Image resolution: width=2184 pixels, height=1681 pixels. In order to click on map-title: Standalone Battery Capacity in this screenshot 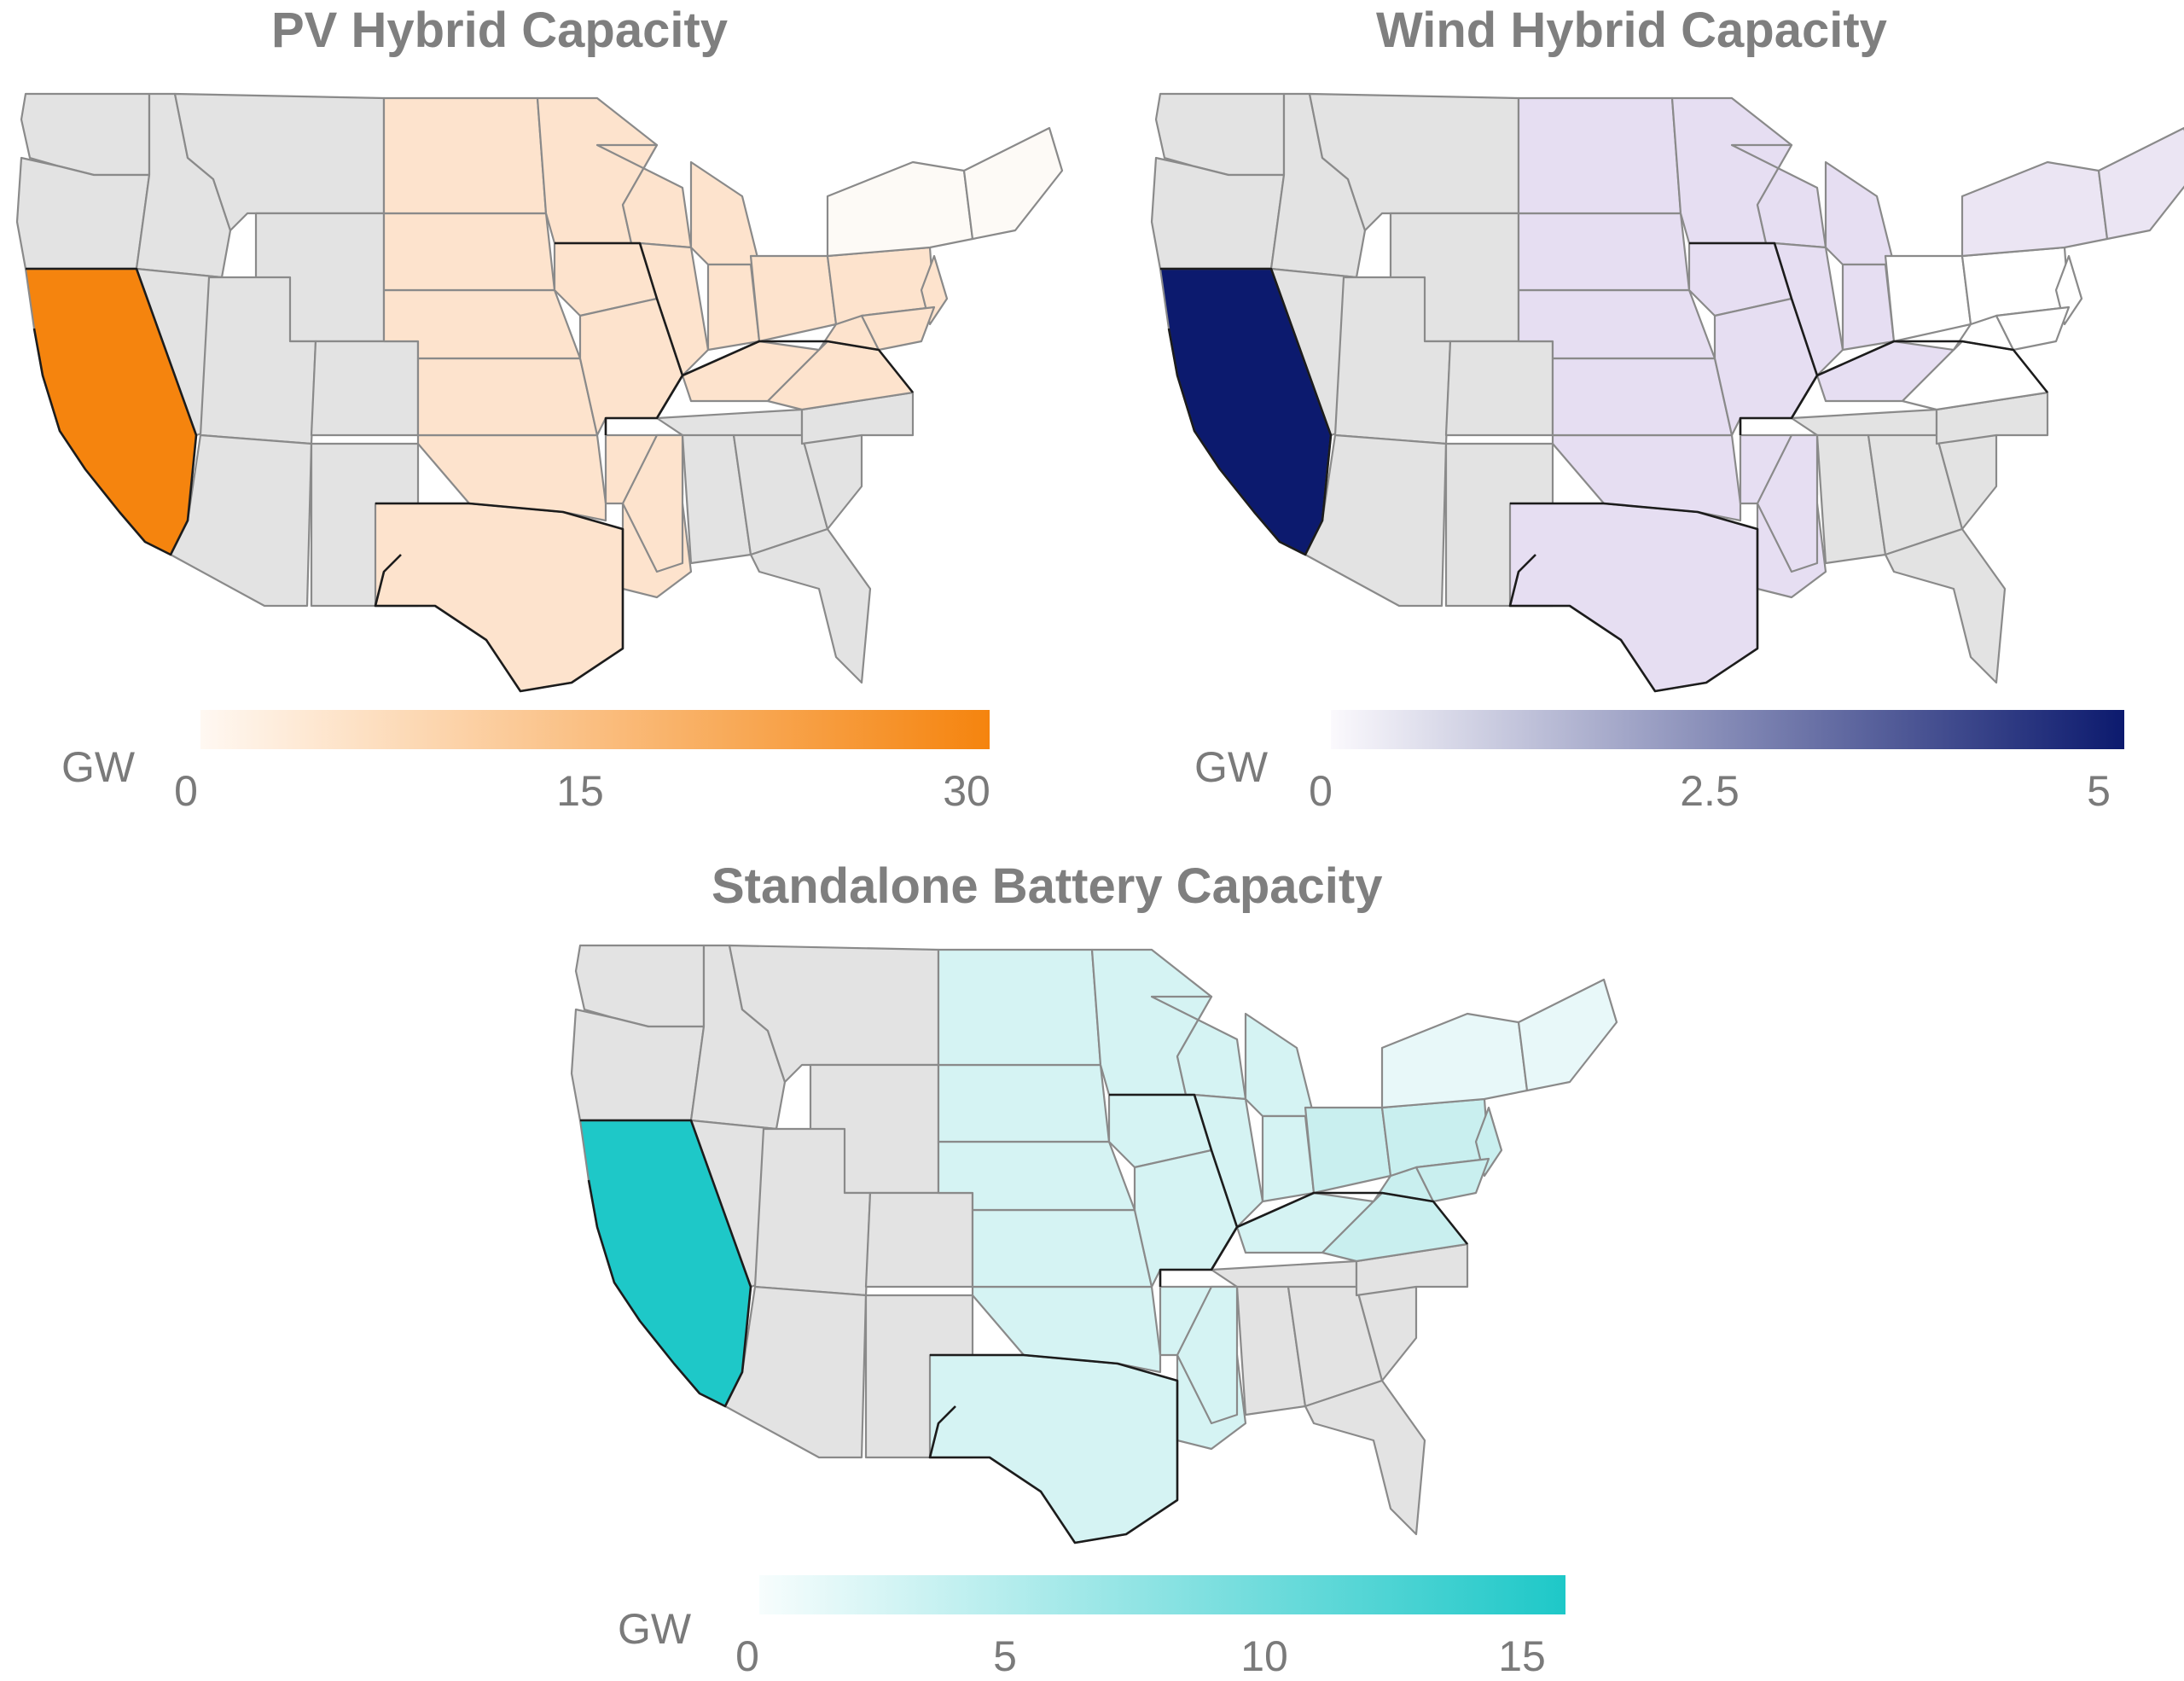, I will do `click(1047, 886)`.